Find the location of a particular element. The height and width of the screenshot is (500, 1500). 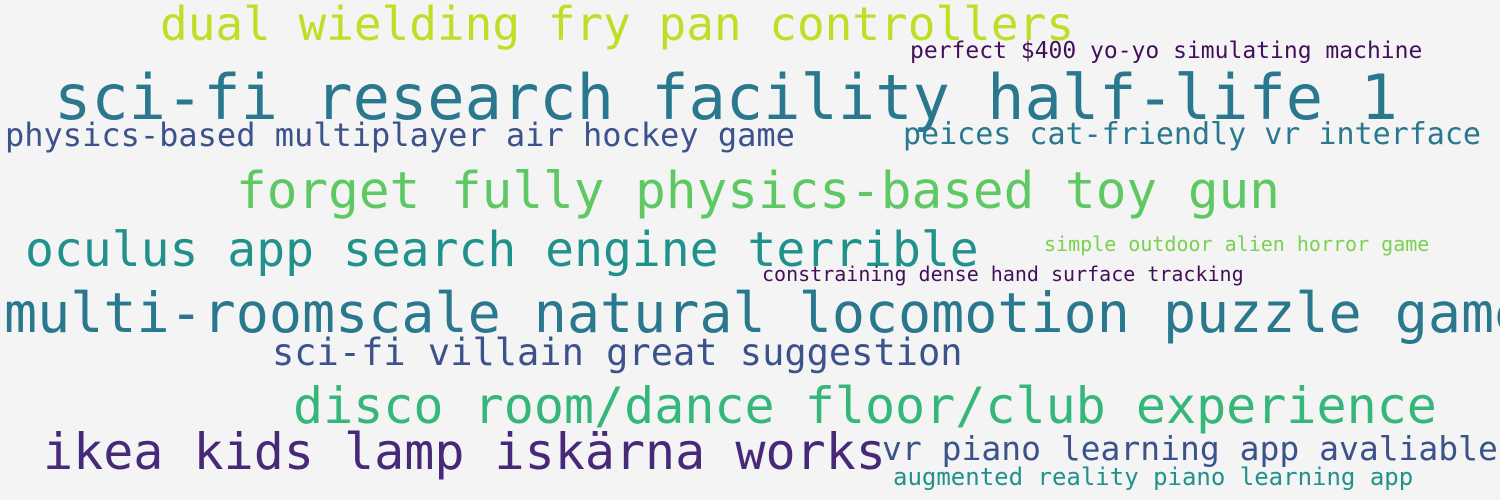

phrase-disco-room-dance-floor-club-experience: disco room/dance floor/club experience is located at coordinates (865, 406).